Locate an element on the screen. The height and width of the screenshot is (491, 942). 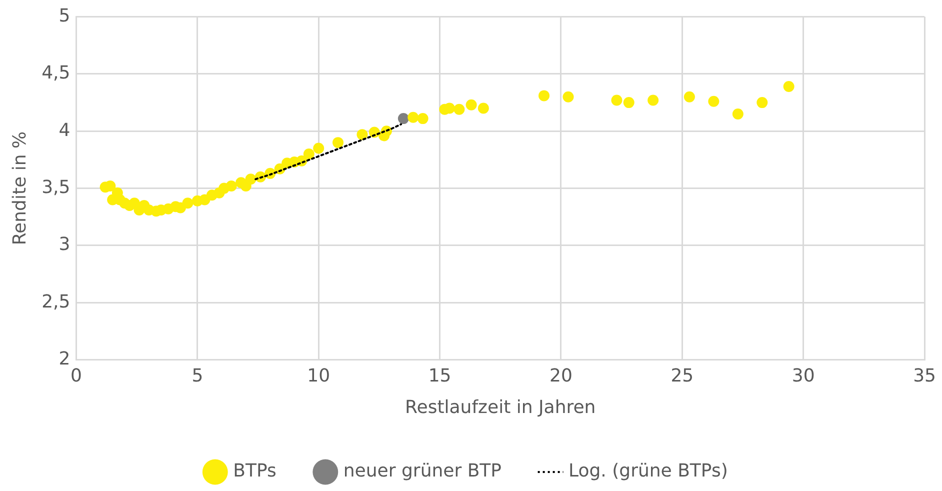
y-tick-label: 2 is located at coordinates (64, 359).